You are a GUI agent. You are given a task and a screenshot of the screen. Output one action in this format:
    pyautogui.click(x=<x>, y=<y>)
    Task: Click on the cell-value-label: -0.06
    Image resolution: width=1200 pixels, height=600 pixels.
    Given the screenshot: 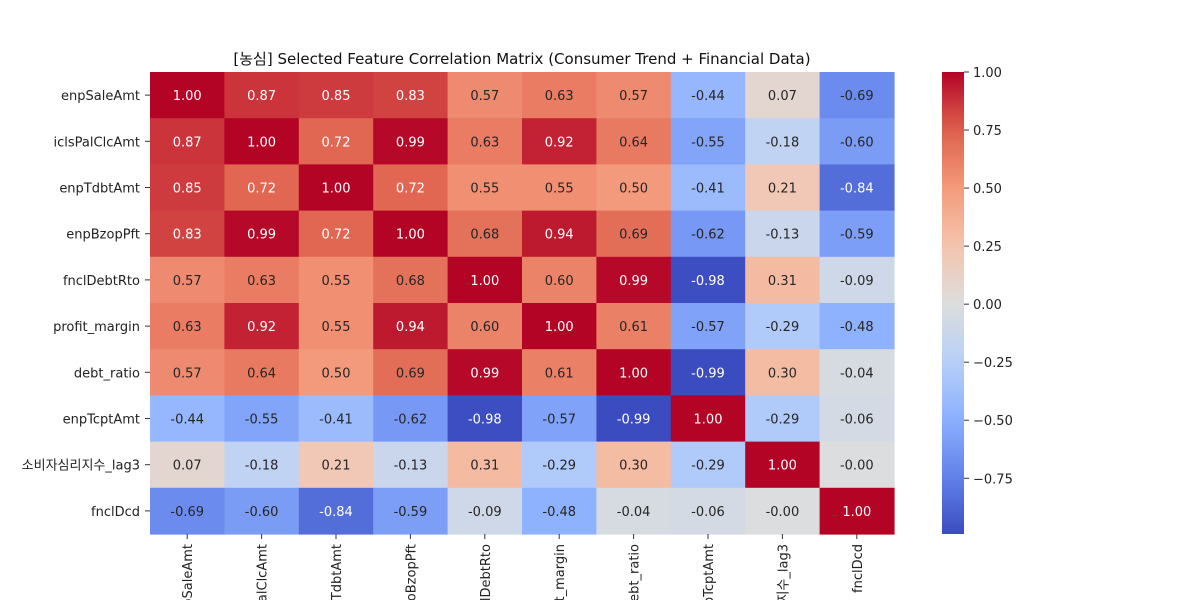 What is the action you would take?
    pyautogui.click(x=857, y=420)
    